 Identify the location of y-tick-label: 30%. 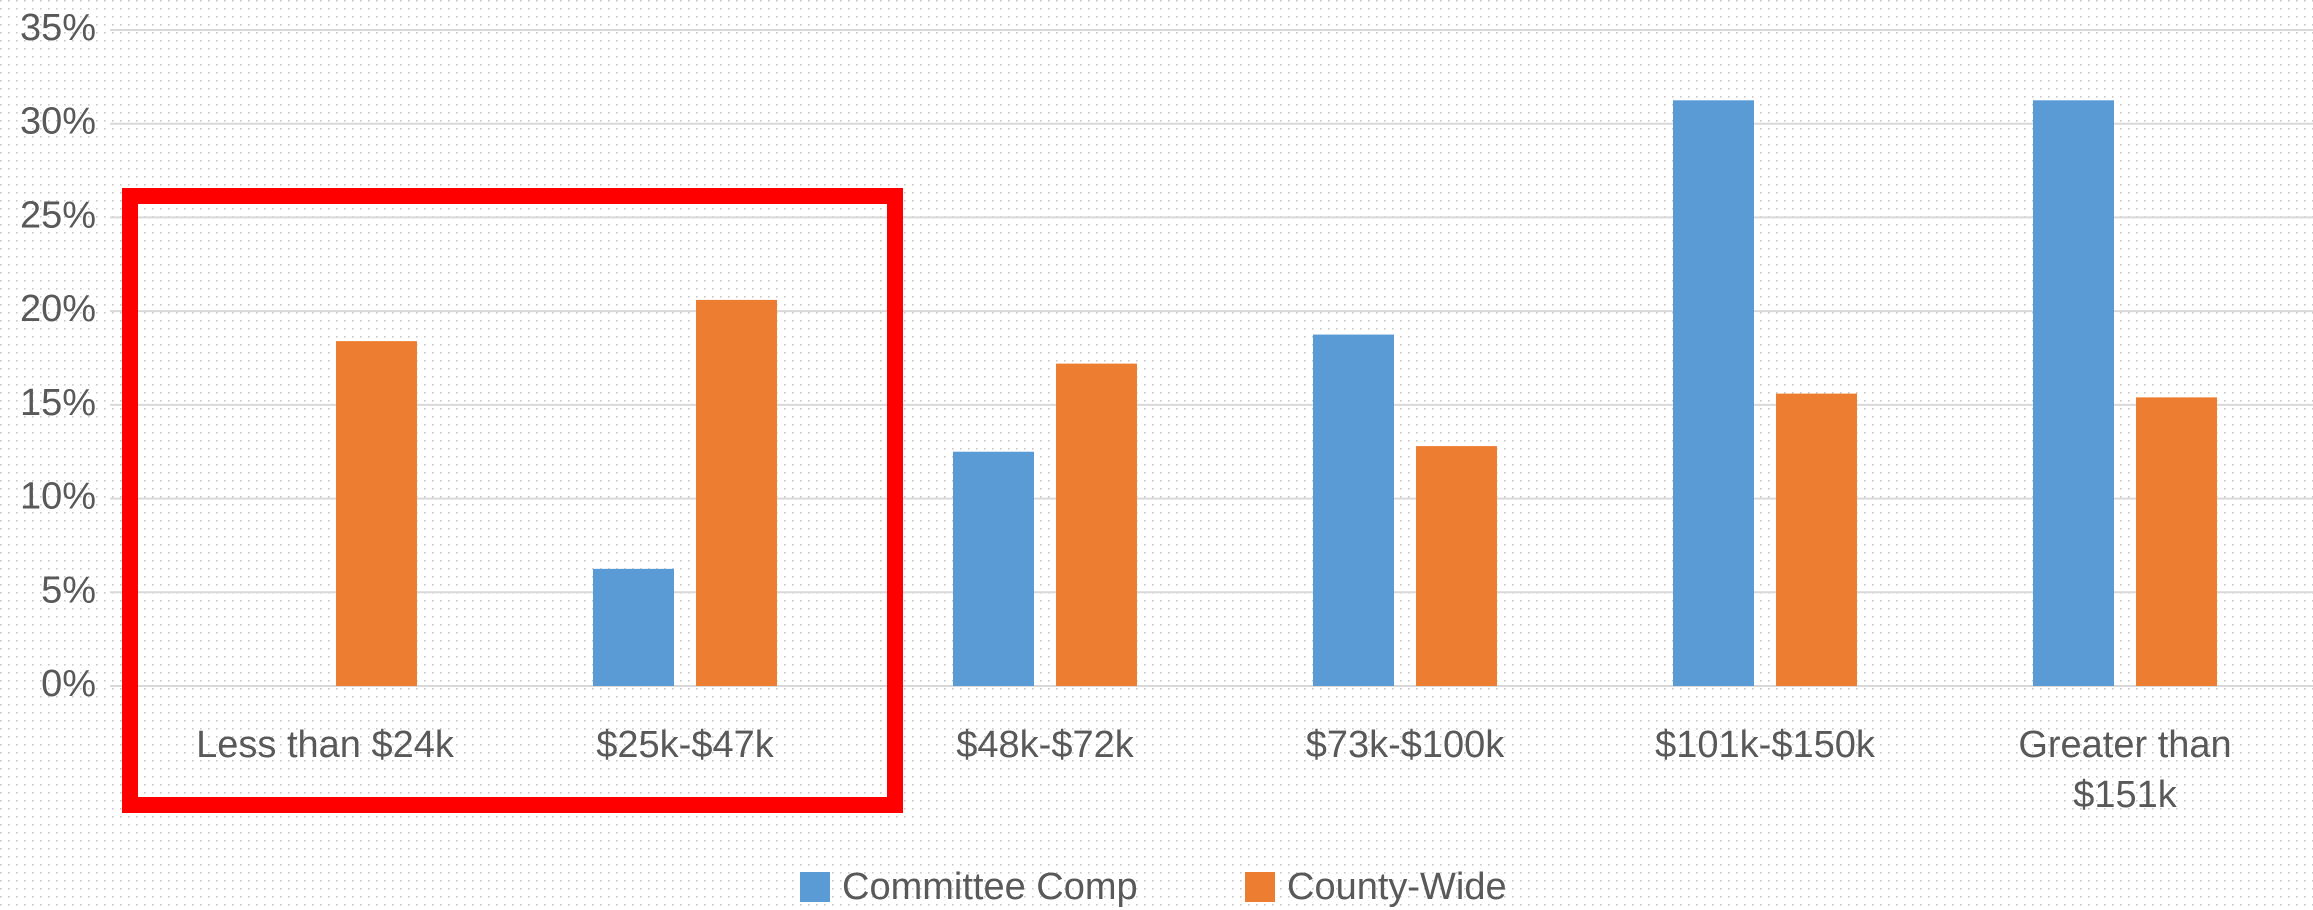
(58, 122).